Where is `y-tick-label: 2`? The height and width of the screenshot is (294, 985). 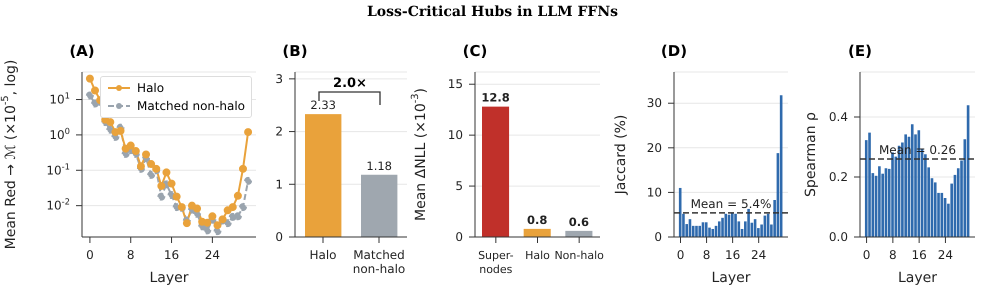
y-tick-label: 2 is located at coordinates (279, 131).